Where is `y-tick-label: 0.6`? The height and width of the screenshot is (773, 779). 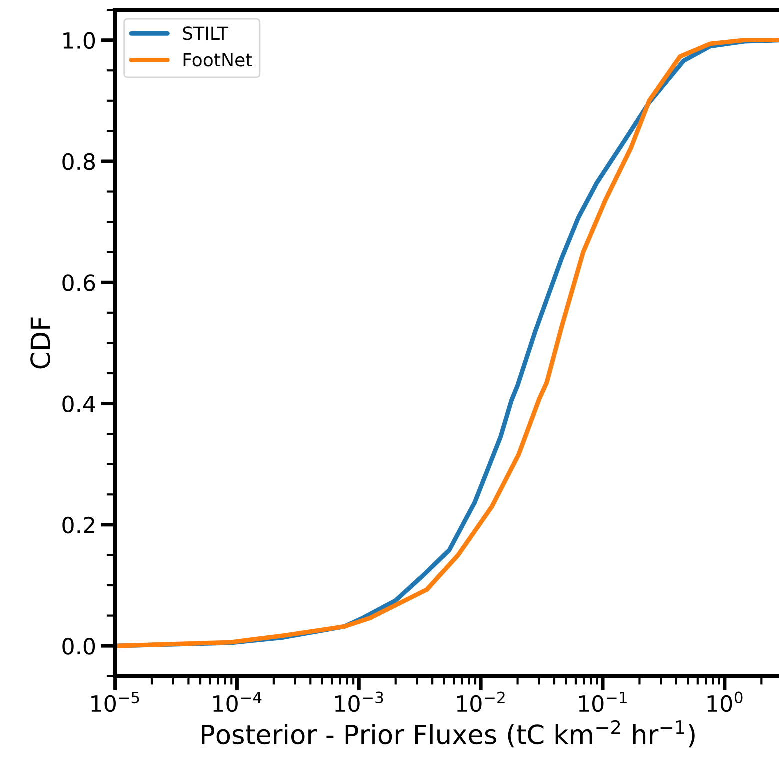
y-tick-label: 0.6 is located at coordinates (79, 283).